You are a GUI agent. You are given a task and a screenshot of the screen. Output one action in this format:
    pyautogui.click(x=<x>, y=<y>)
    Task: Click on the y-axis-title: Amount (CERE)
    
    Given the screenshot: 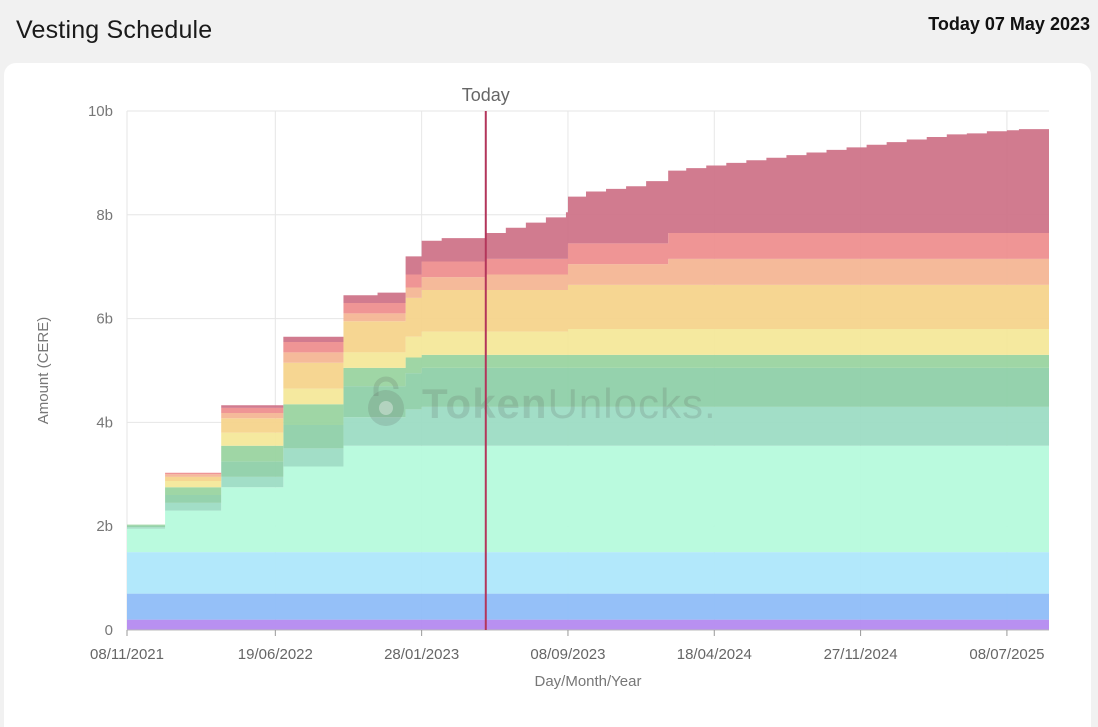 What is the action you would take?
    pyautogui.click(x=43, y=371)
    